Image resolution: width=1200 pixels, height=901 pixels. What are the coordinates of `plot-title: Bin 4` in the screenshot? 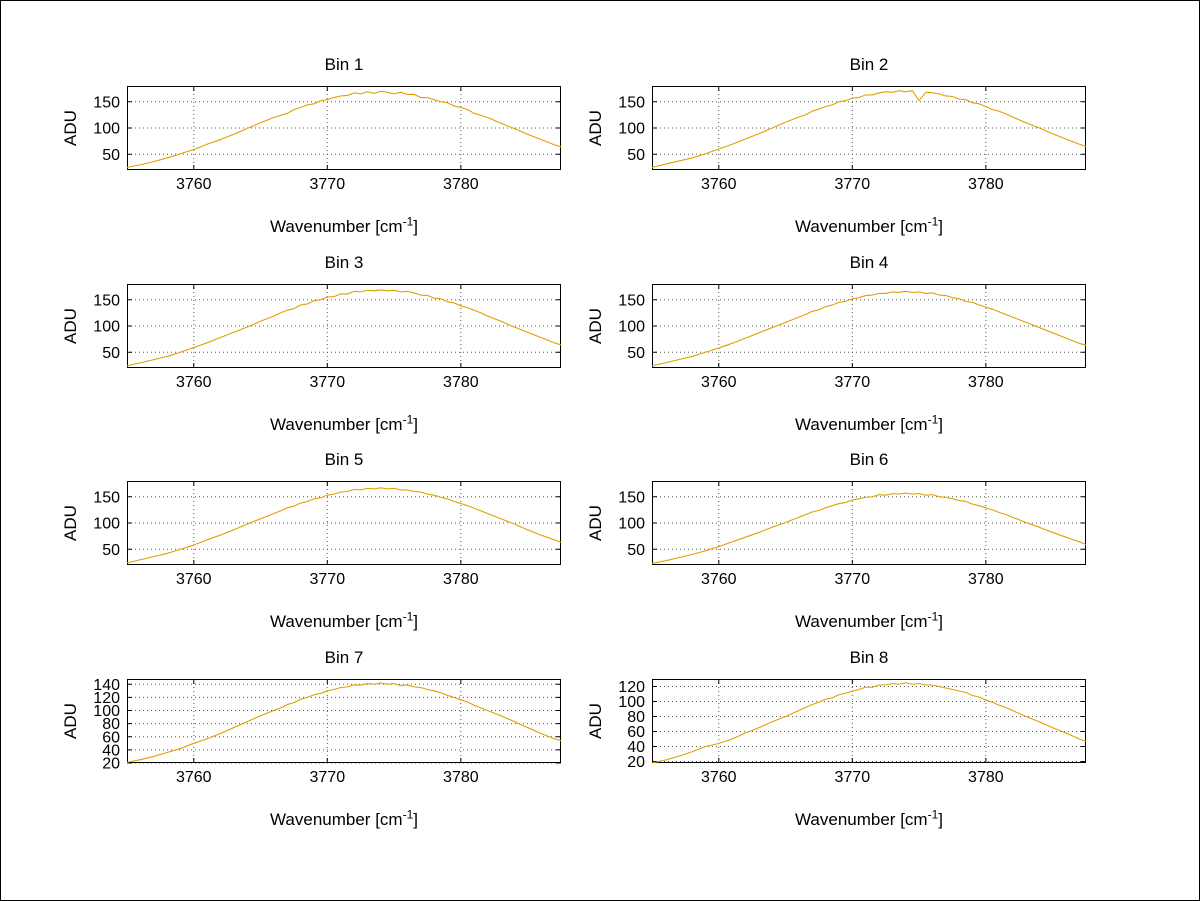 It's located at (869, 262).